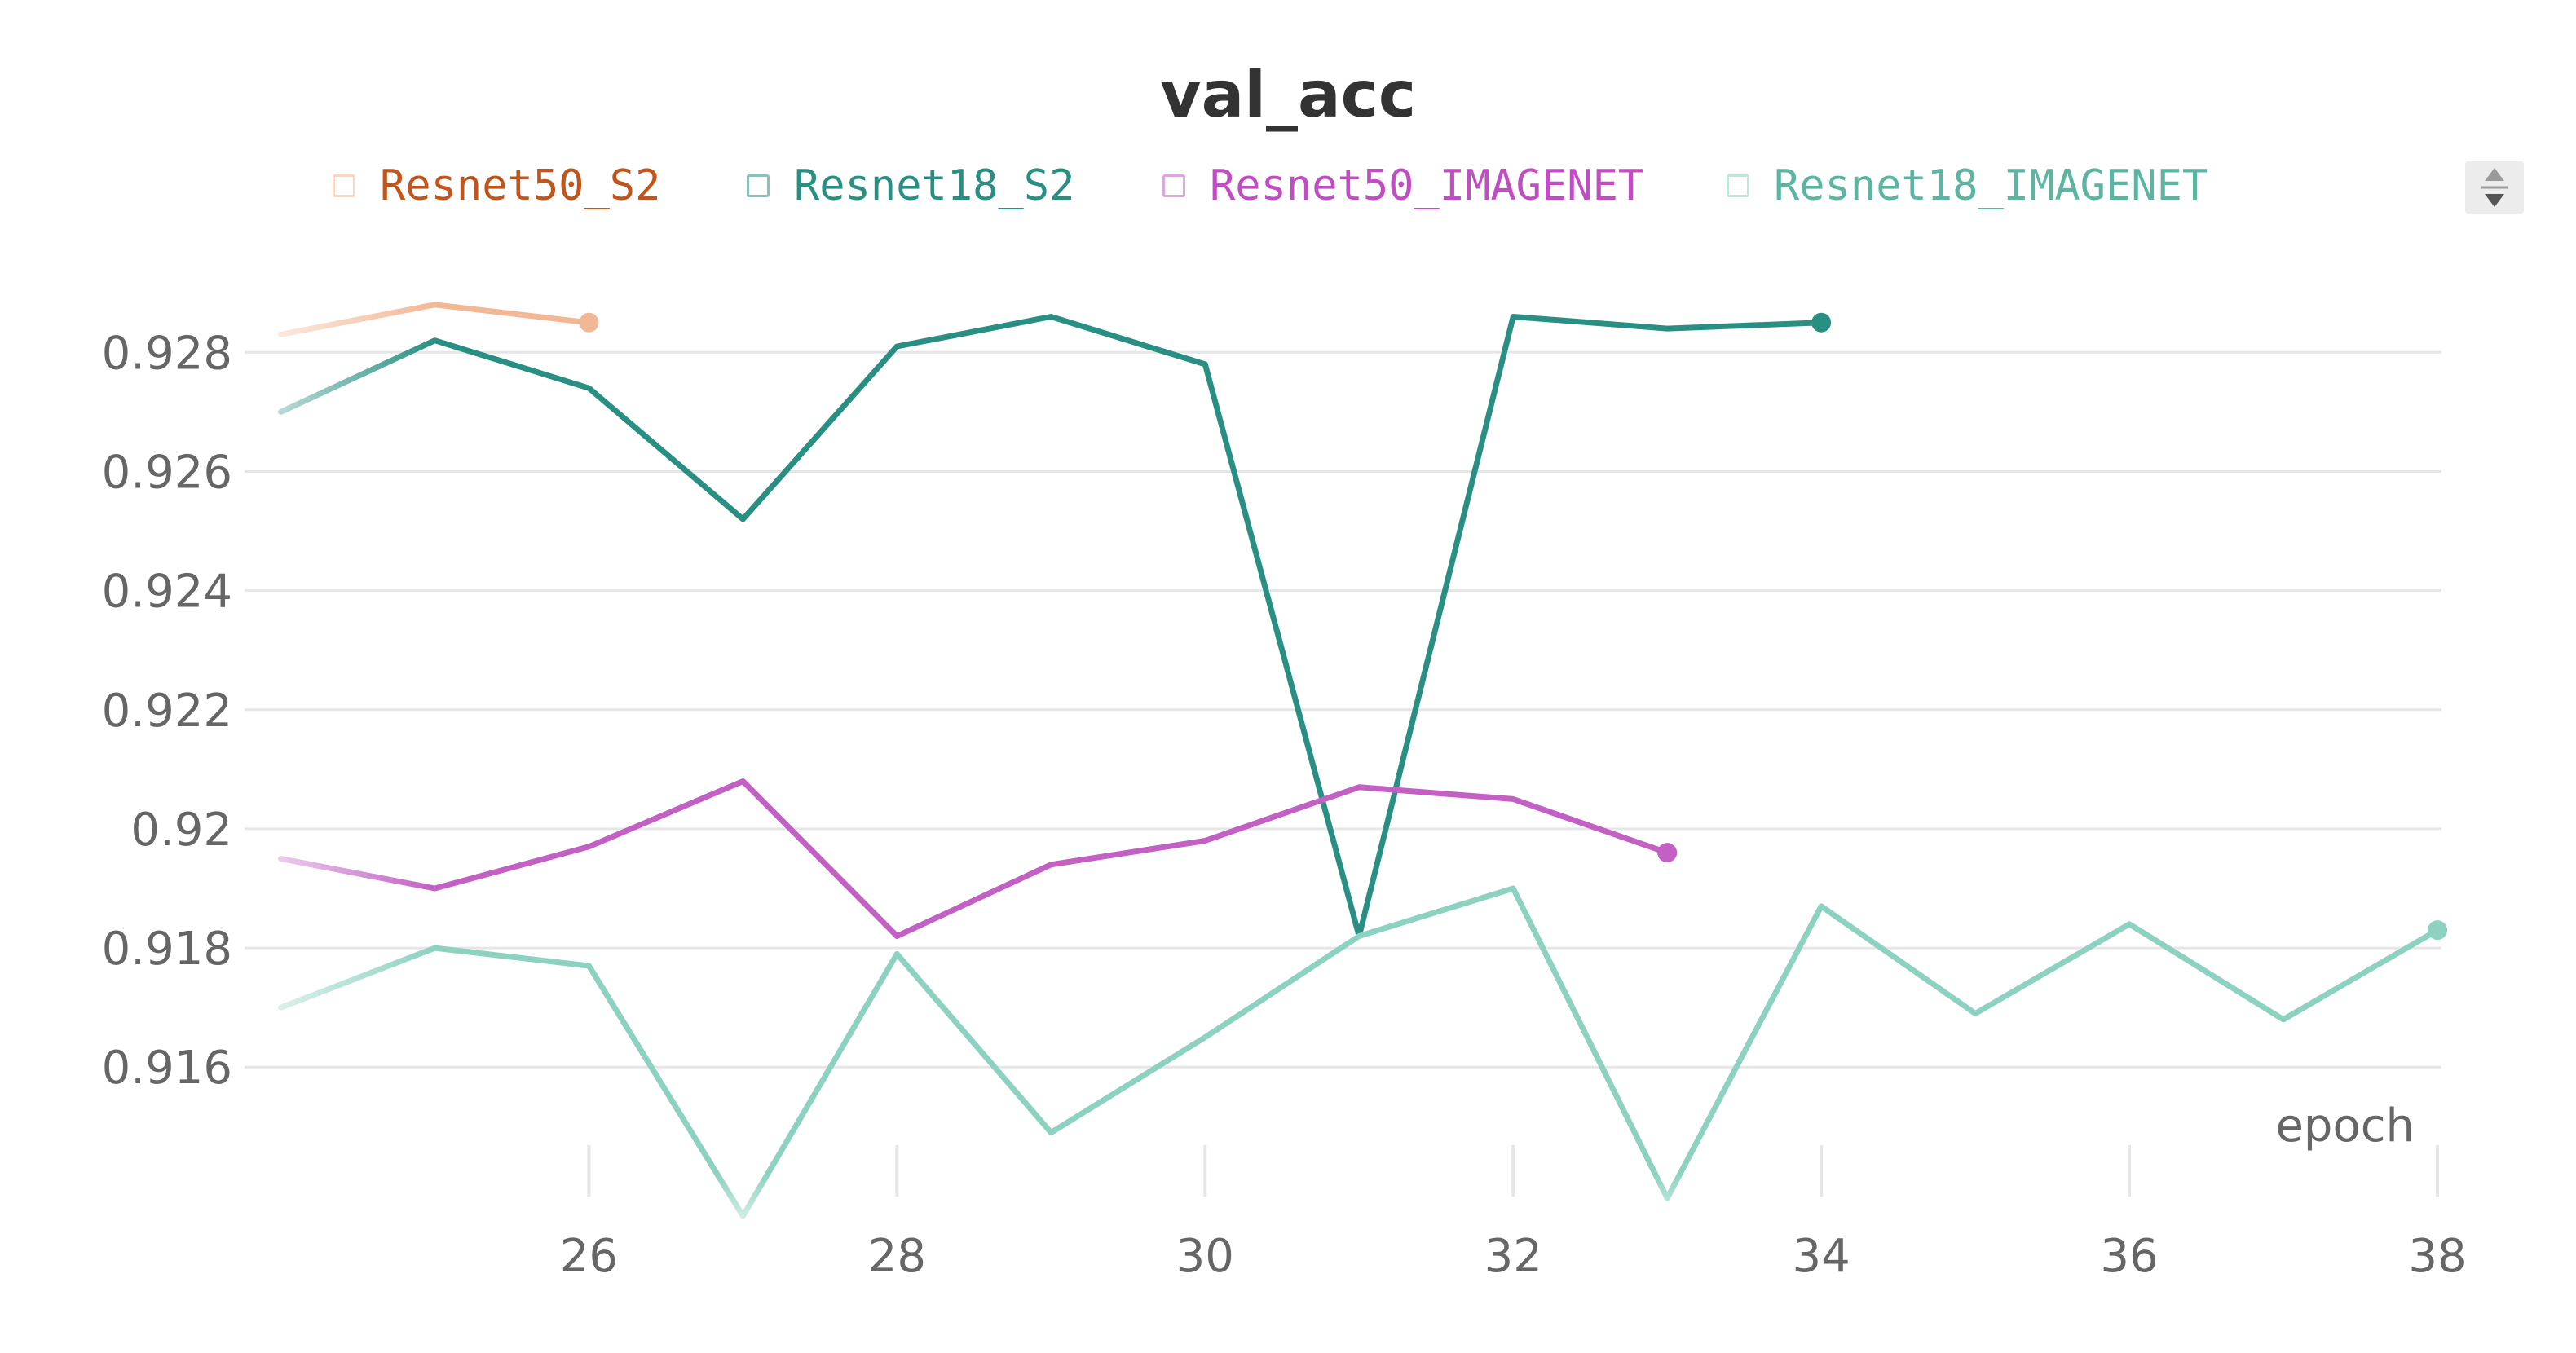 This screenshot has width=2576, height=1353. Describe the element at coordinates (897, 1256) in the screenshot. I see `x-tick-label: 28` at that location.